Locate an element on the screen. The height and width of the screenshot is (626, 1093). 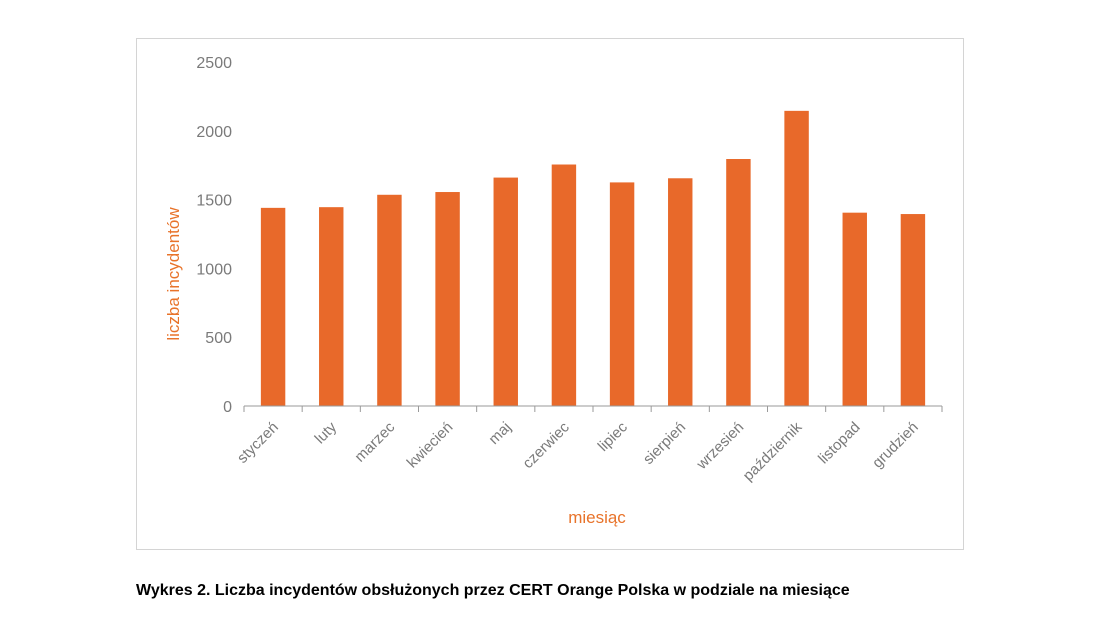
x-tick-label: kwiecień is located at coordinates (430, 445).